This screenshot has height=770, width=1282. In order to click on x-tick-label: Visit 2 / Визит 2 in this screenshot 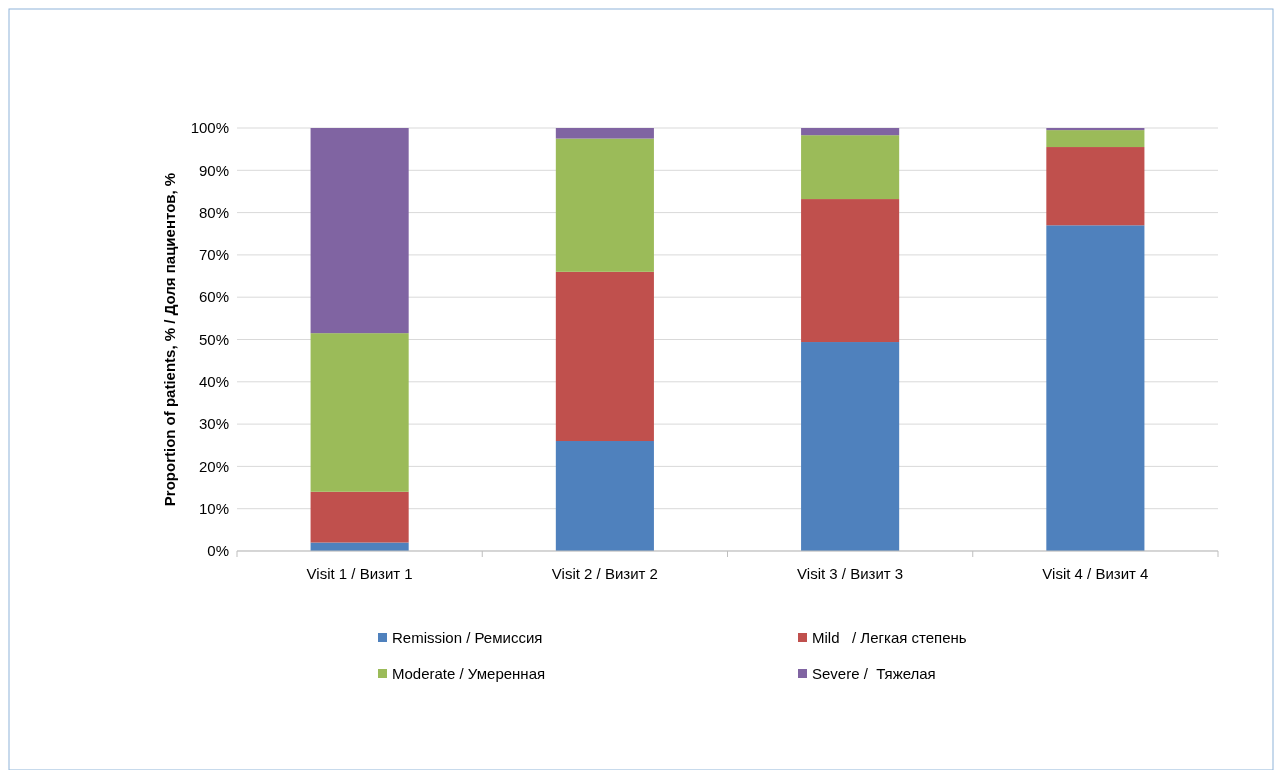, I will do `click(604, 573)`.